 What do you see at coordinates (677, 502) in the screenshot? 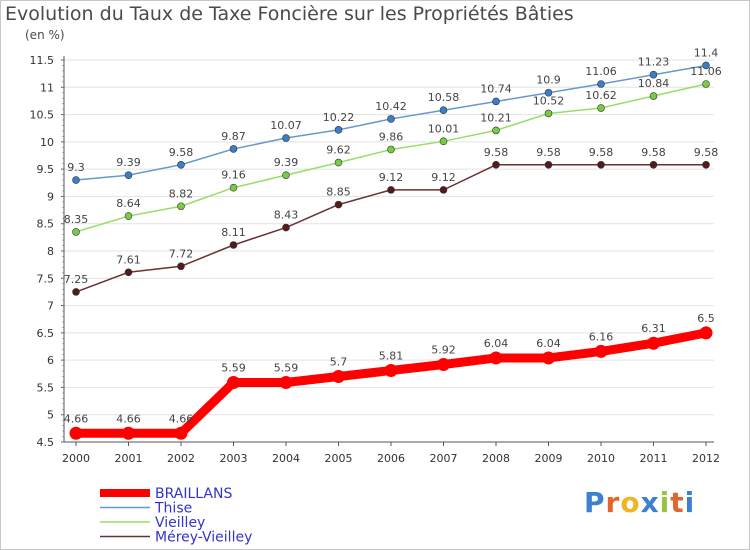
I see `logo-letter: t` at bounding box center [677, 502].